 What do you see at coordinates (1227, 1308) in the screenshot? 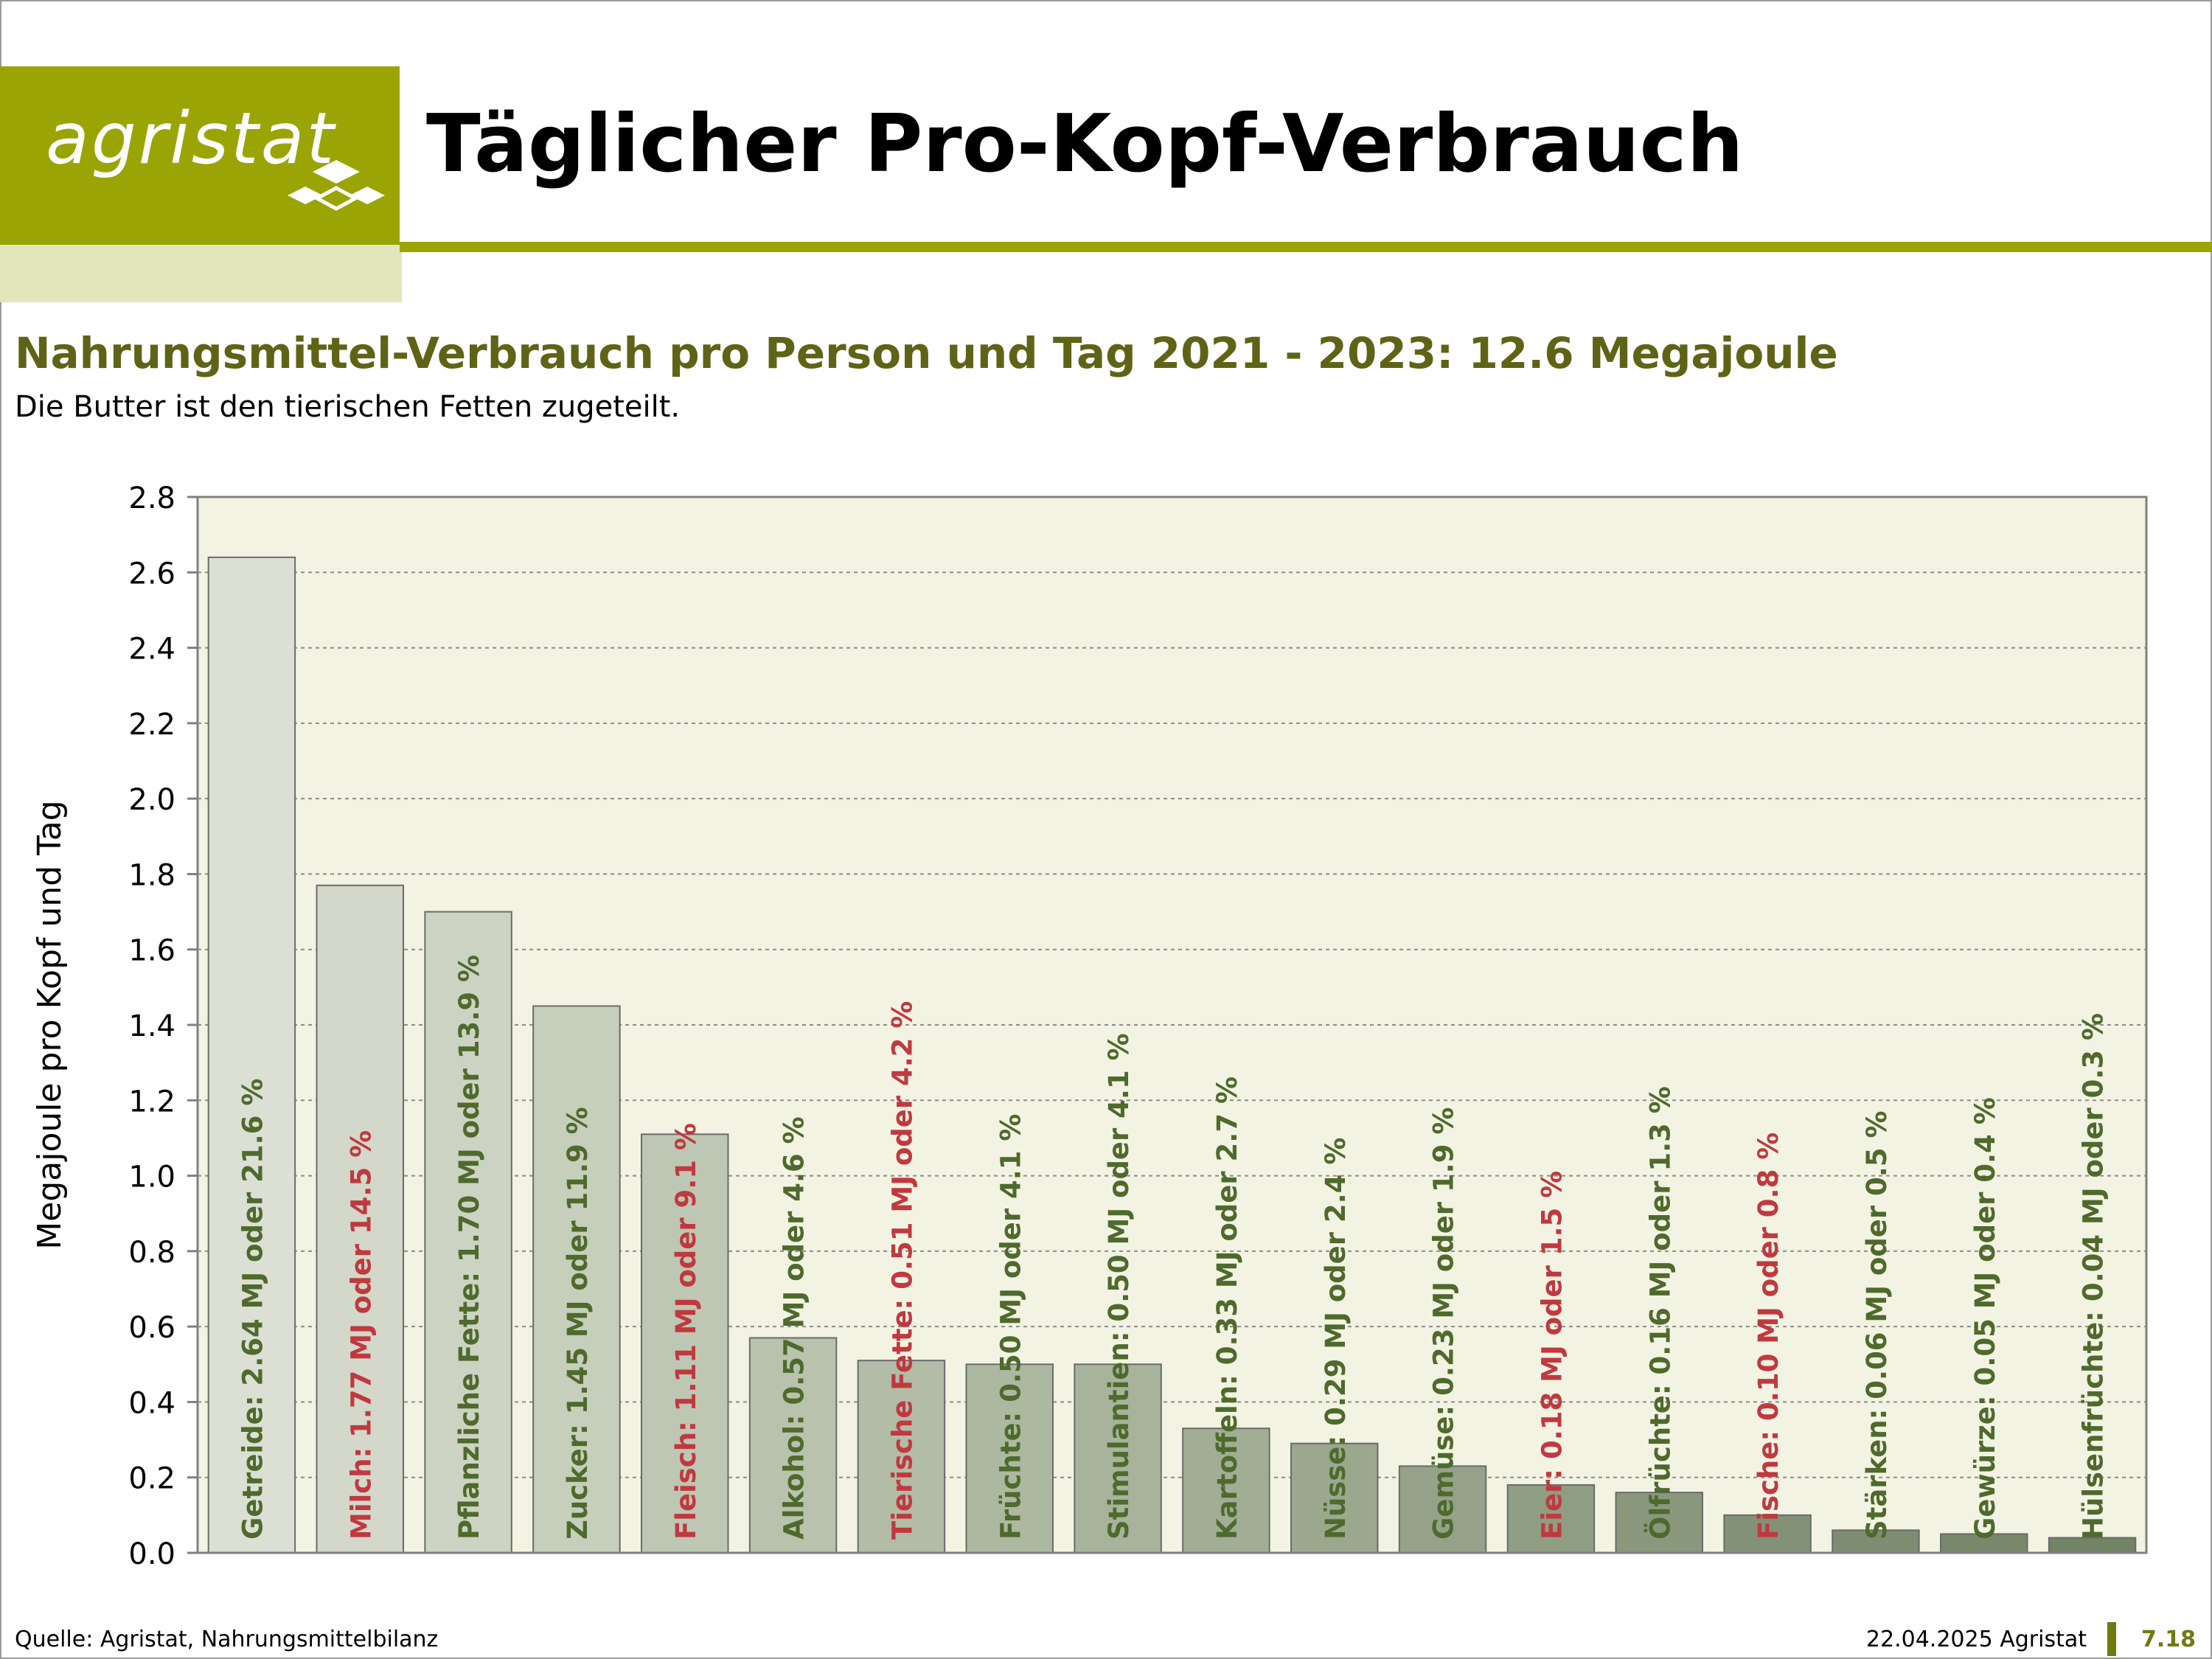
I see `bar-data-label: Kartoffeln: 0.33 MJ oder 2.7 %` at bounding box center [1227, 1308].